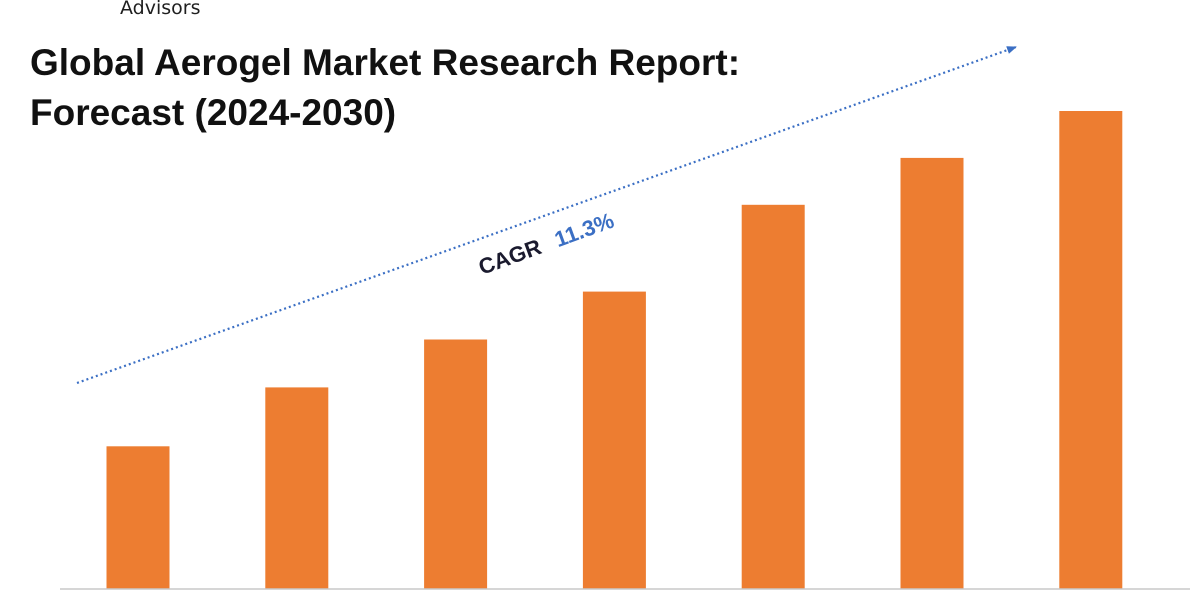  What do you see at coordinates (584, 230) in the screenshot?
I see `cagr-value: 11.3%` at bounding box center [584, 230].